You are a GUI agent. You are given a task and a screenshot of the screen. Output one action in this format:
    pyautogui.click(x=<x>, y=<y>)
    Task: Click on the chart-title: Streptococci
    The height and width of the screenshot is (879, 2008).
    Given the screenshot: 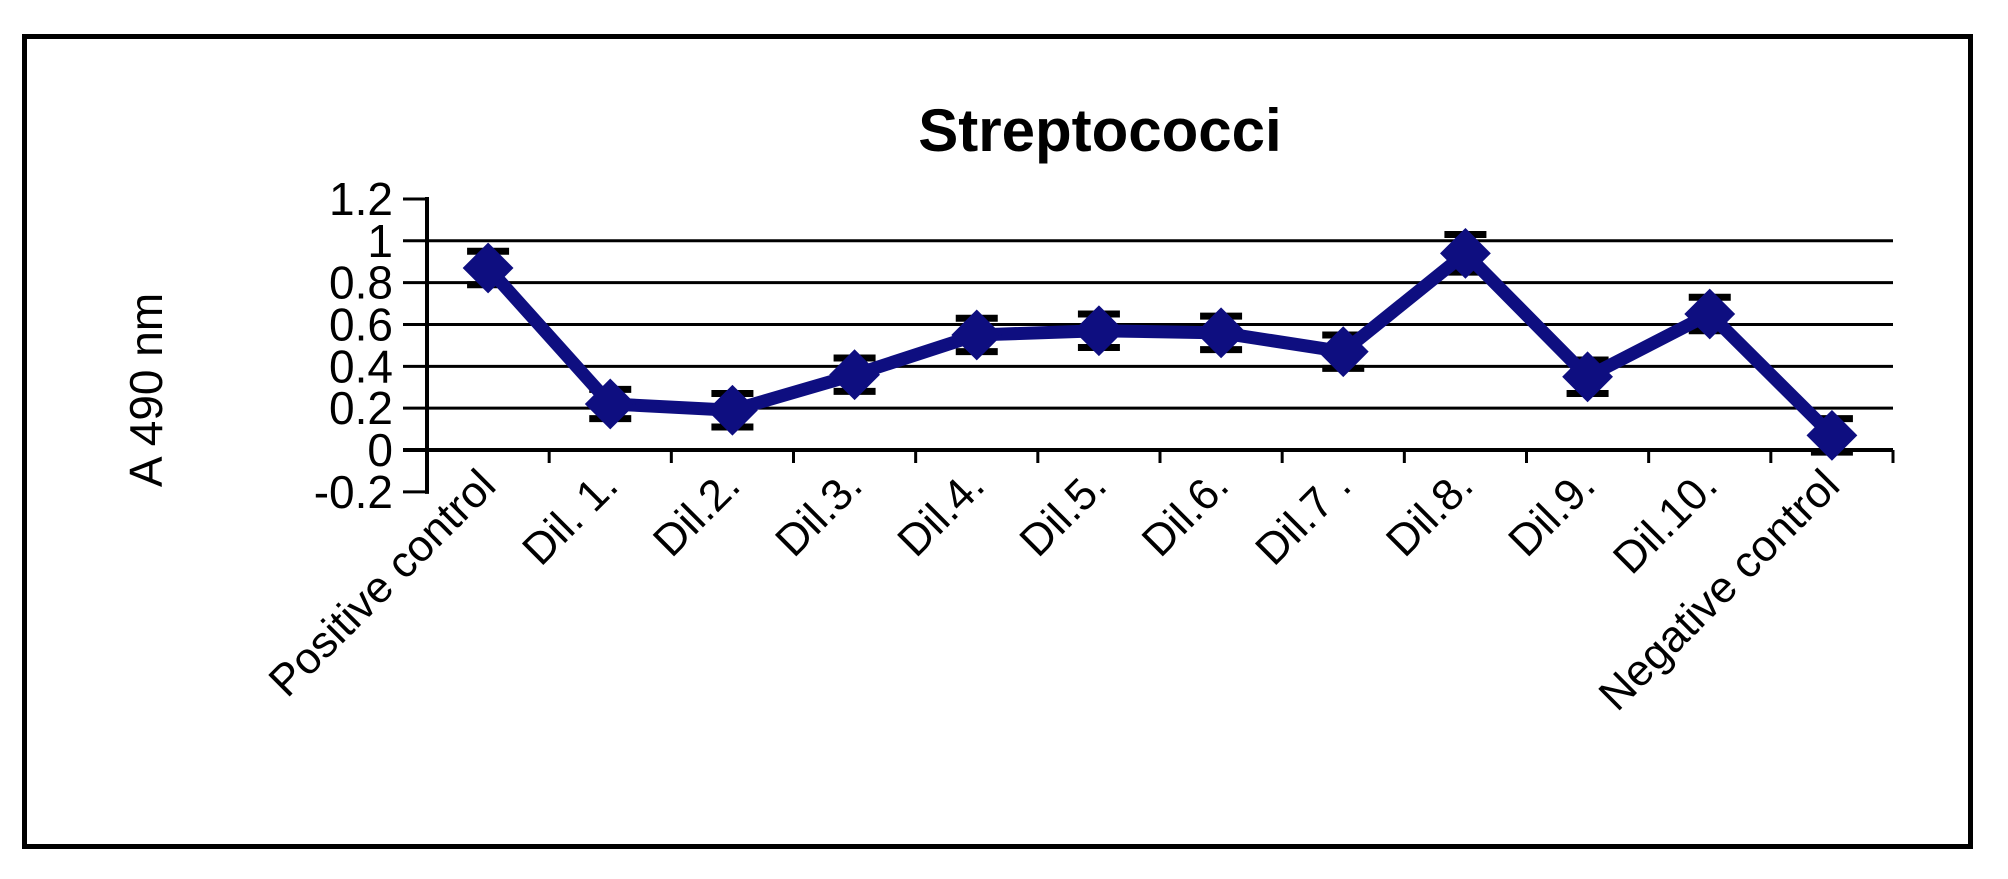 What is the action you would take?
    pyautogui.click(x=1100, y=130)
    